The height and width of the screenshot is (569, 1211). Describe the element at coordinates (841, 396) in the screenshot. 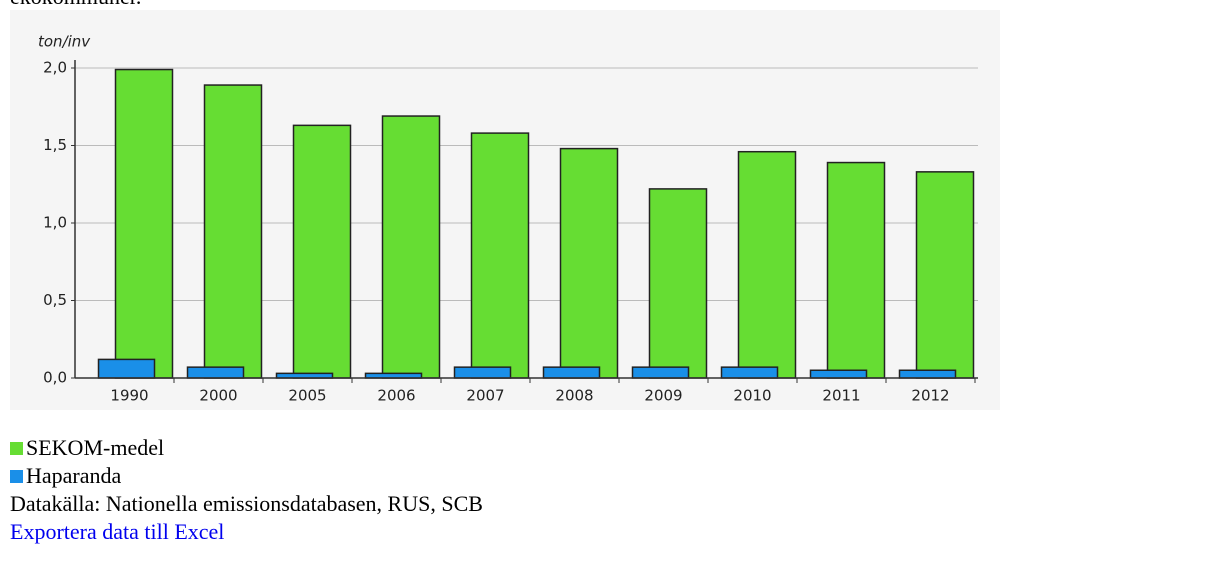

I see `x-tick-label: 2011` at that location.